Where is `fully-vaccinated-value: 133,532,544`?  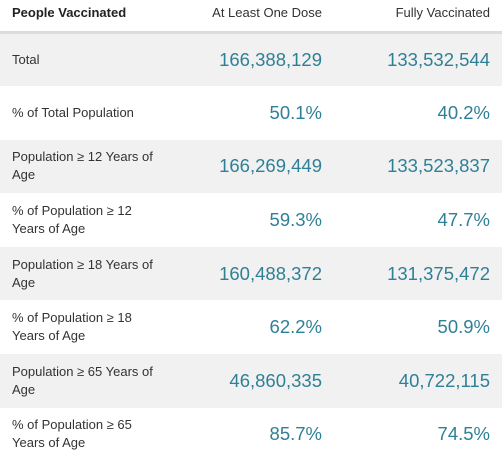 fully-vaccinated-value: 133,532,544 is located at coordinates (418, 59).